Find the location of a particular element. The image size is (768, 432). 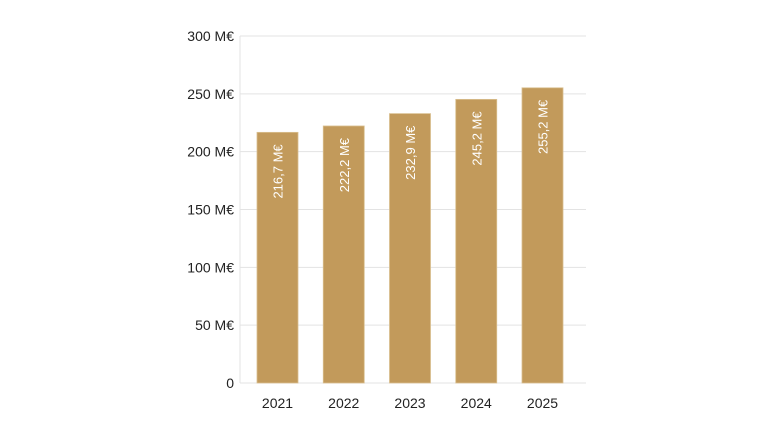

x-tick-label: 2022 is located at coordinates (343, 403).